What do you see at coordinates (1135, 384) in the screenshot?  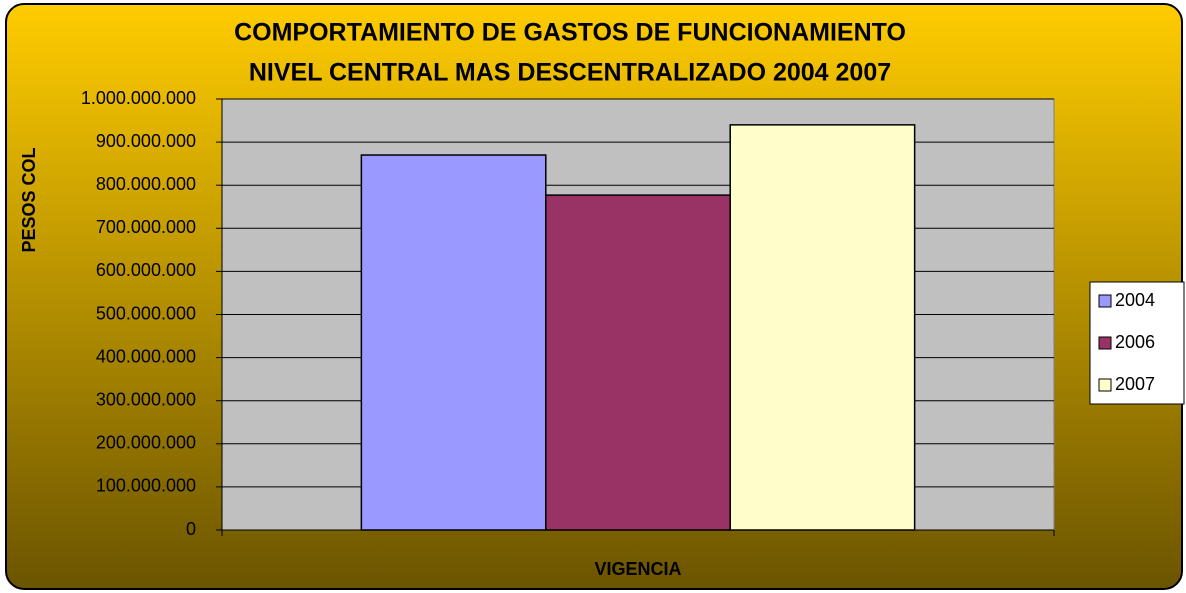 I see `legend-label: 2007` at bounding box center [1135, 384].